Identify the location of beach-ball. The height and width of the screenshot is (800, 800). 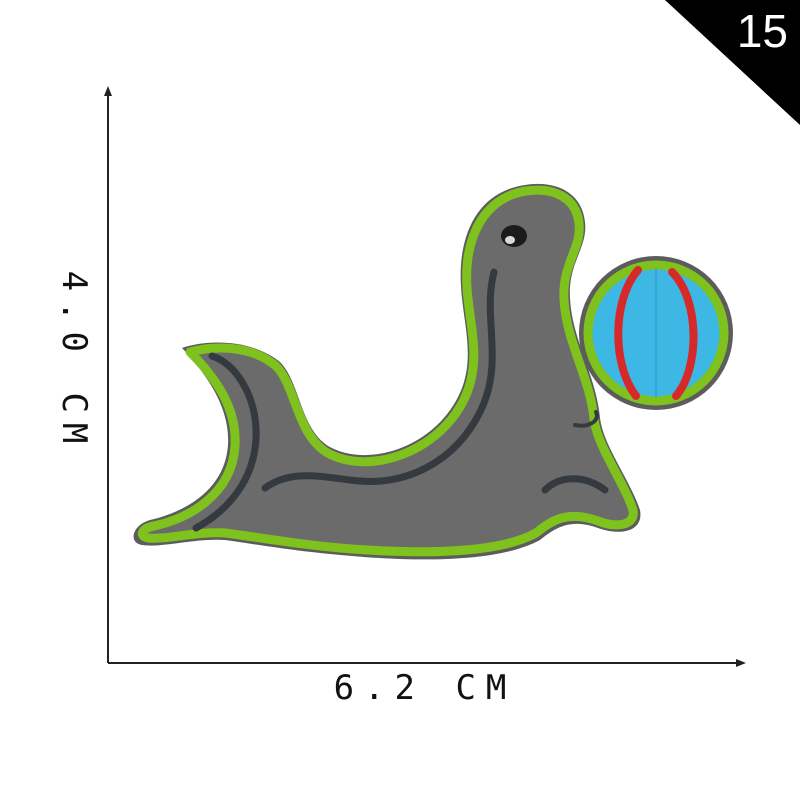
(656, 333).